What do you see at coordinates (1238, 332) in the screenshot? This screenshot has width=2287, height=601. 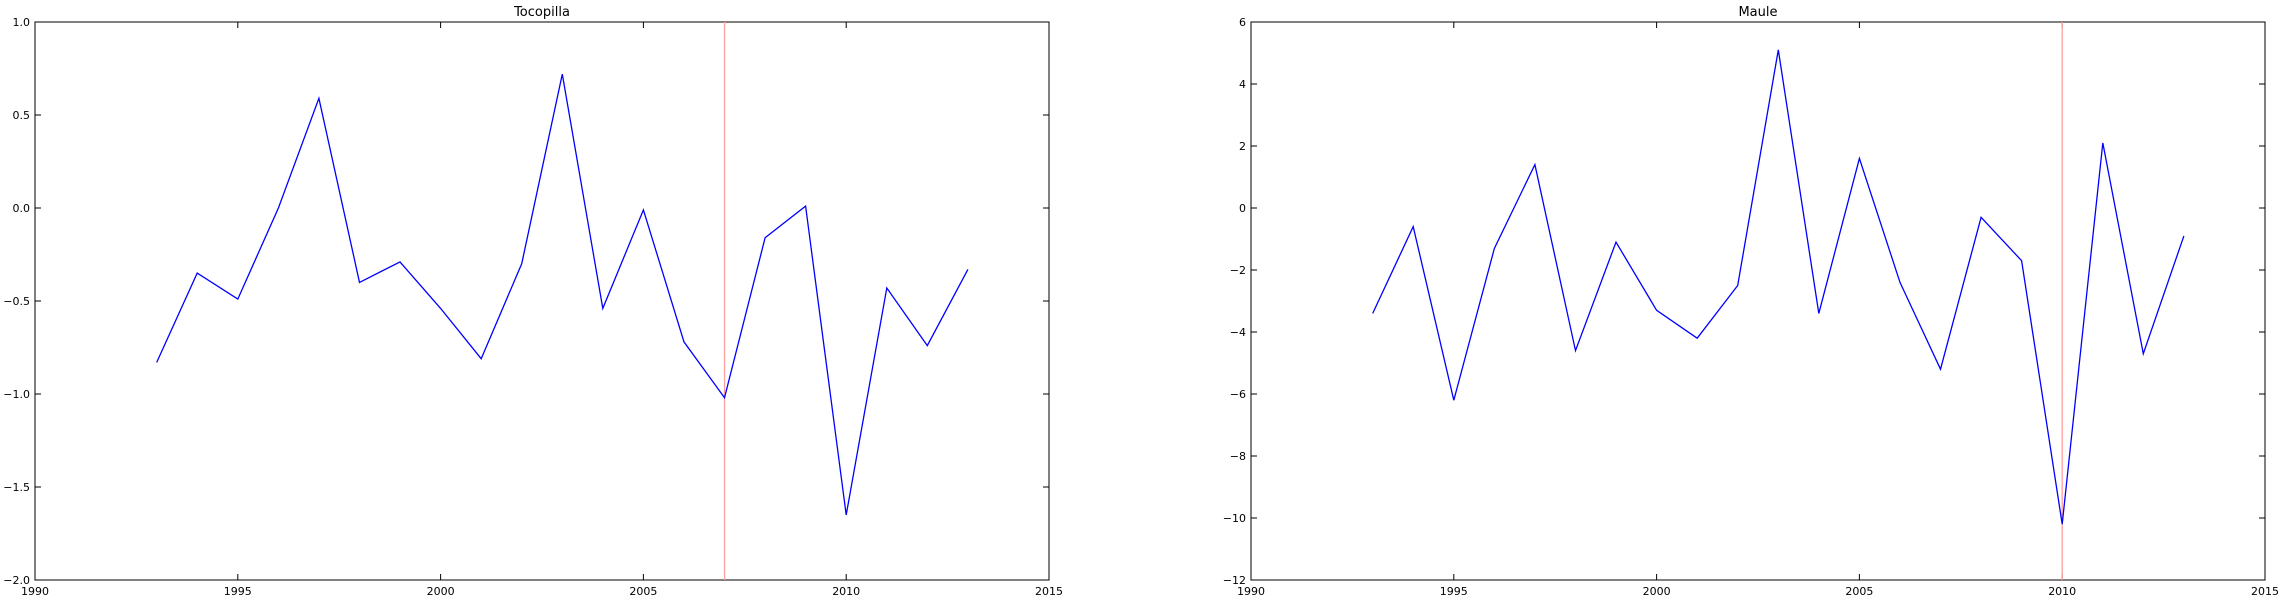 I see `y-tick-label: −4` at bounding box center [1238, 332].